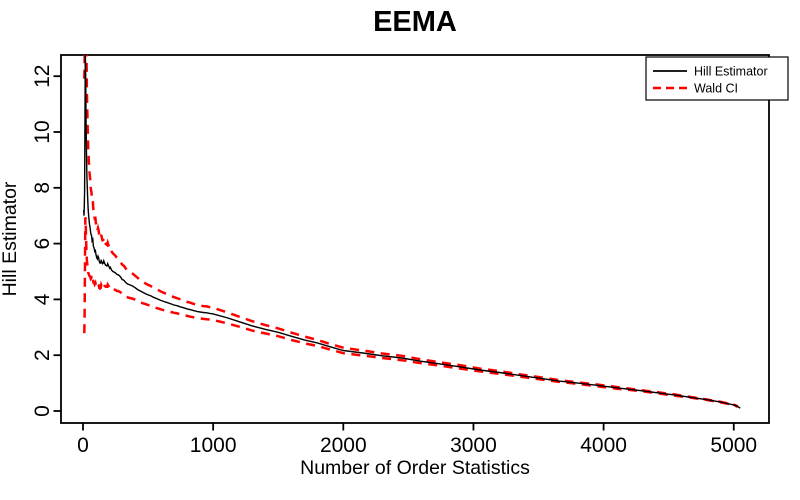 This screenshot has width=800, height=500. Describe the element at coordinates (473, 445) in the screenshot. I see `x-tick-label: 3000` at that location.